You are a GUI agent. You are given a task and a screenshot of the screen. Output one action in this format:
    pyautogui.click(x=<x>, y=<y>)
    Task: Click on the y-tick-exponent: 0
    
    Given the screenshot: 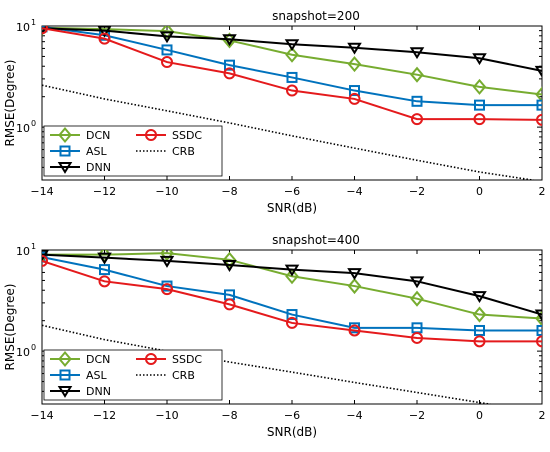 What is the action you would take?
    pyautogui.click(x=33, y=123)
    